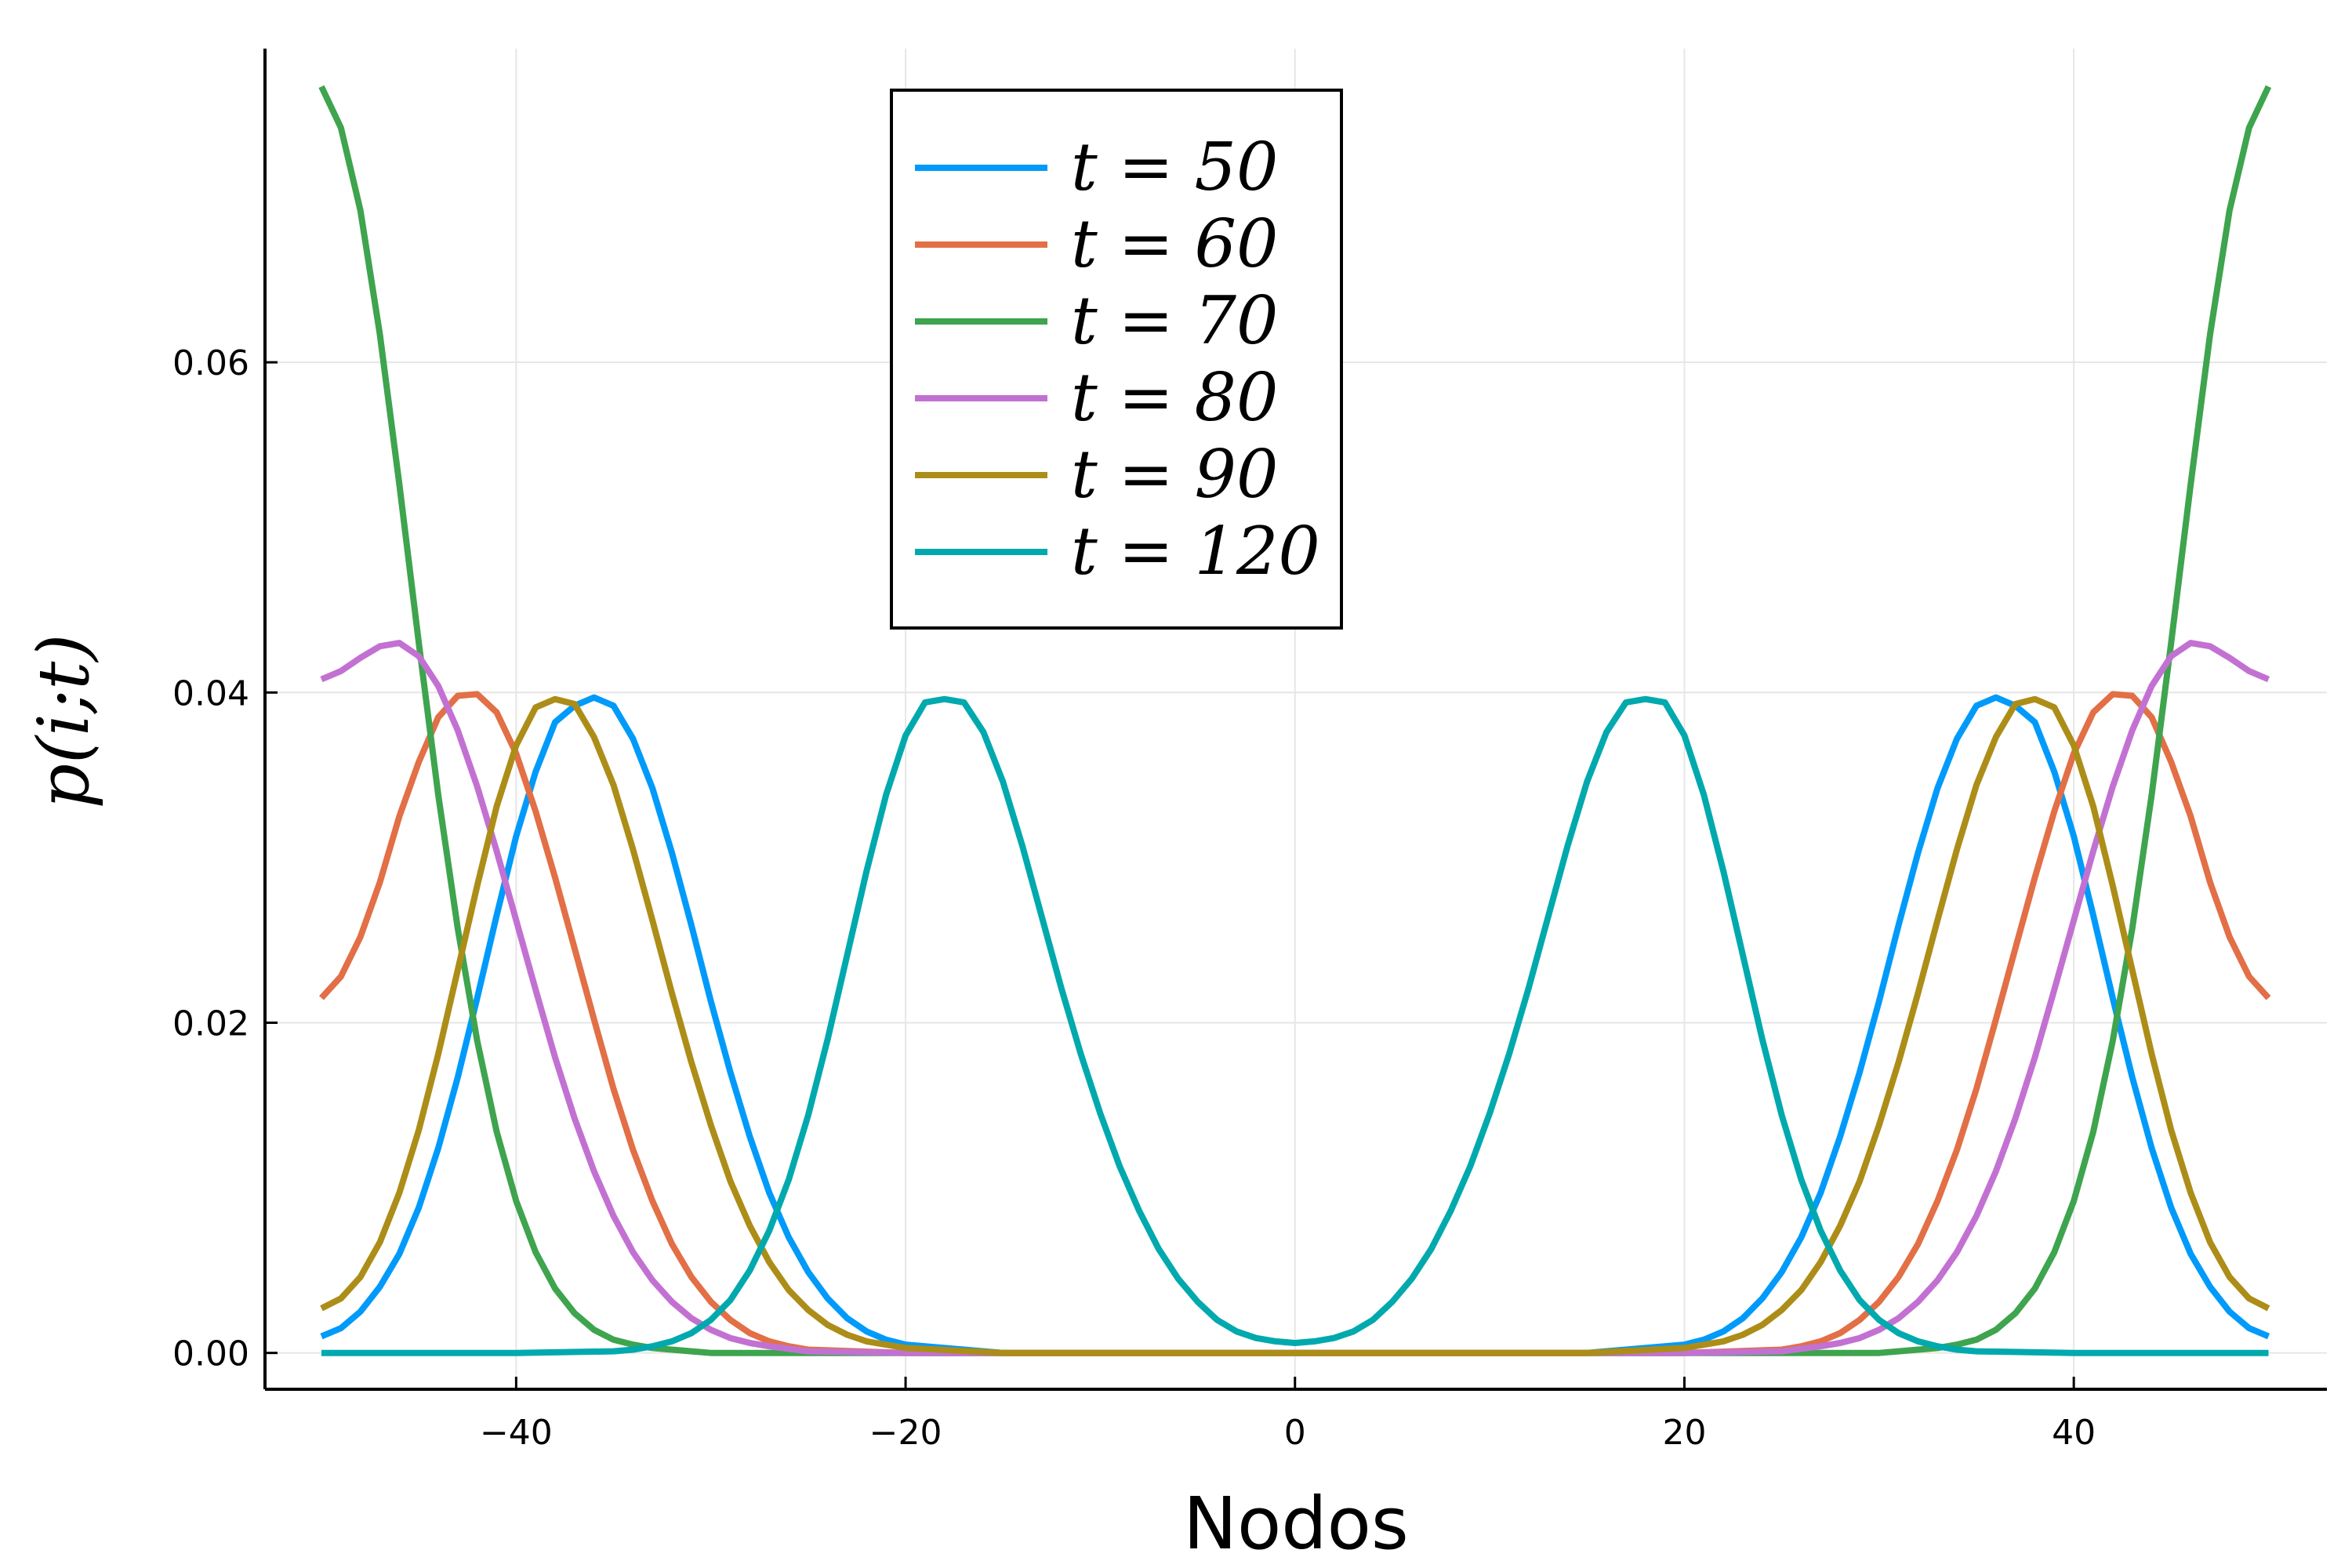 The height and width of the screenshot is (1568, 2352). I want to click on legend-label: t = 50, so click(1174, 167).